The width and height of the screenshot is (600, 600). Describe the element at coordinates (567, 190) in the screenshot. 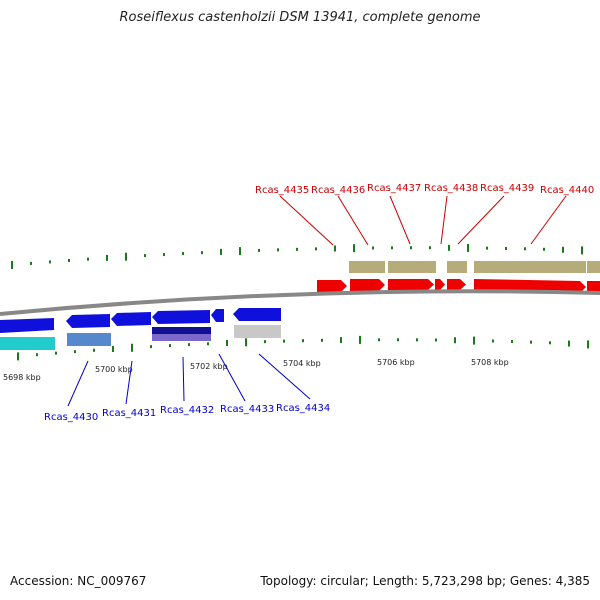

I see `gene-label: Rcas_4440` at that location.